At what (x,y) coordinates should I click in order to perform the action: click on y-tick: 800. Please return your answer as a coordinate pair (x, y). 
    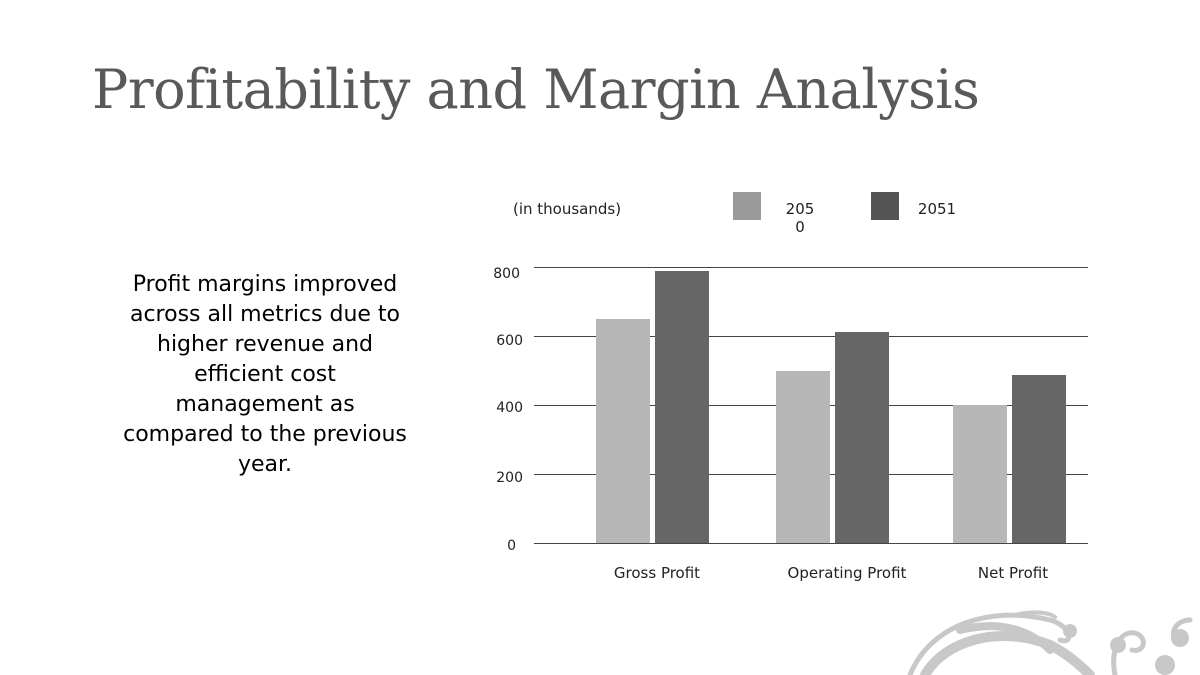
    Looking at the image, I should click on (506, 274).